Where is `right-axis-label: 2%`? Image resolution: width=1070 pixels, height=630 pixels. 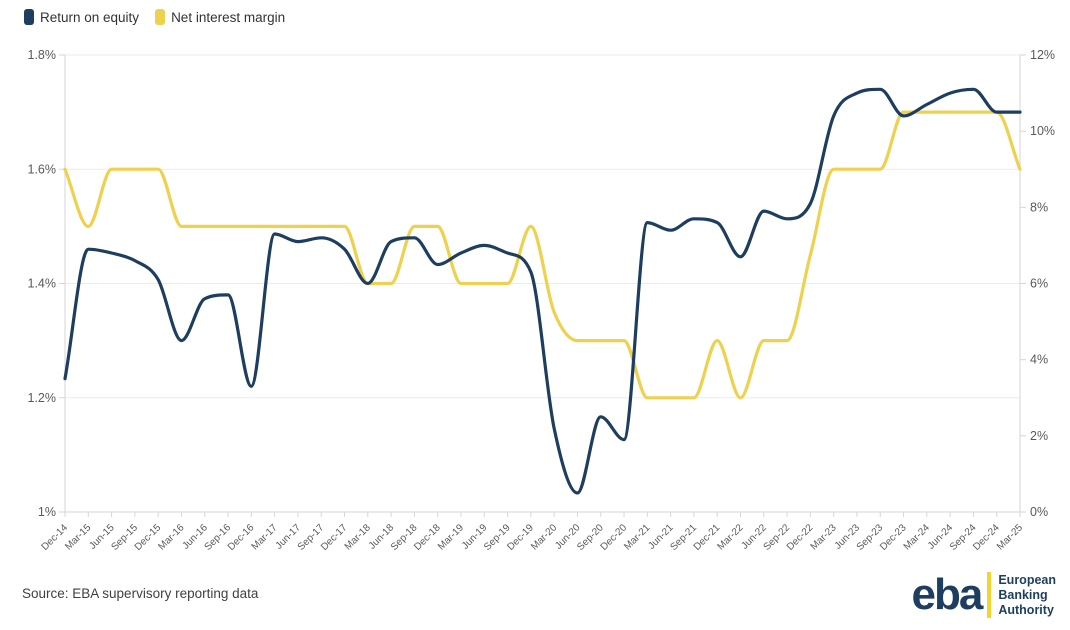
right-axis-label: 2% is located at coordinates (1039, 436).